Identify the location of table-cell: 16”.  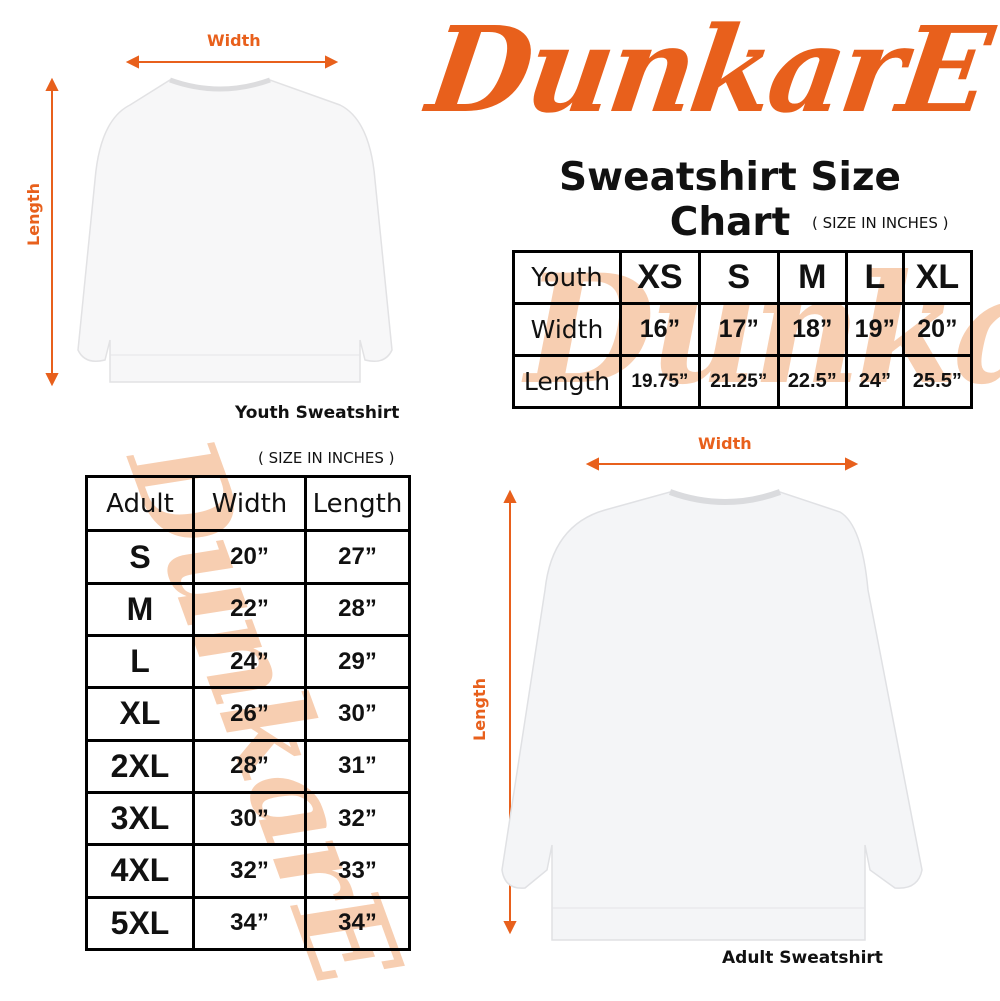
(660, 329).